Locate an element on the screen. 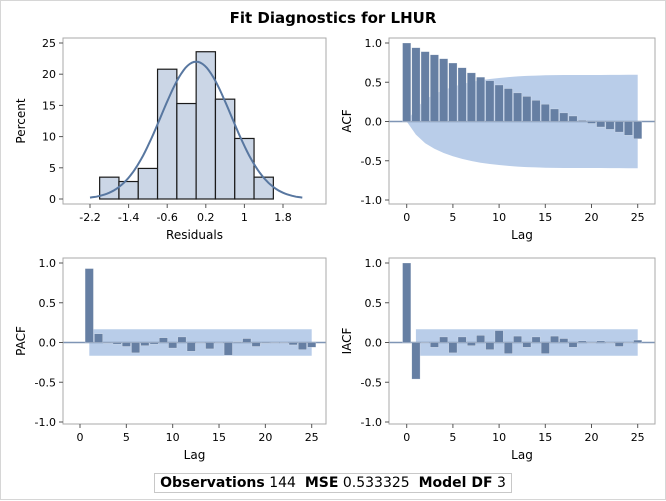 Image resolution: width=666 pixels, height=501 pixels. mse-label: MSE is located at coordinates (321, 483).